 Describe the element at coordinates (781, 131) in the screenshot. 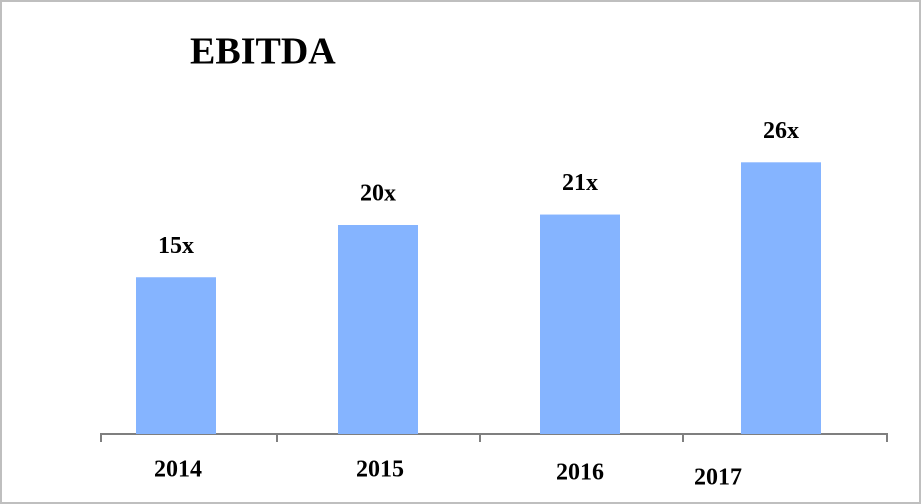

I see `data-label: 26x` at that location.